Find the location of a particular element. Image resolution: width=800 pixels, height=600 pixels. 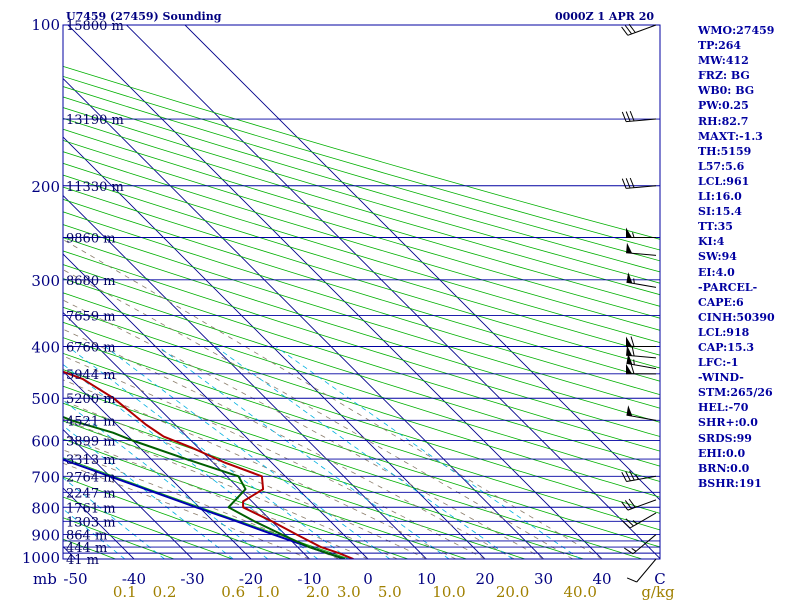

stat-line: FRZ: BG is located at coordinates (724, 76).